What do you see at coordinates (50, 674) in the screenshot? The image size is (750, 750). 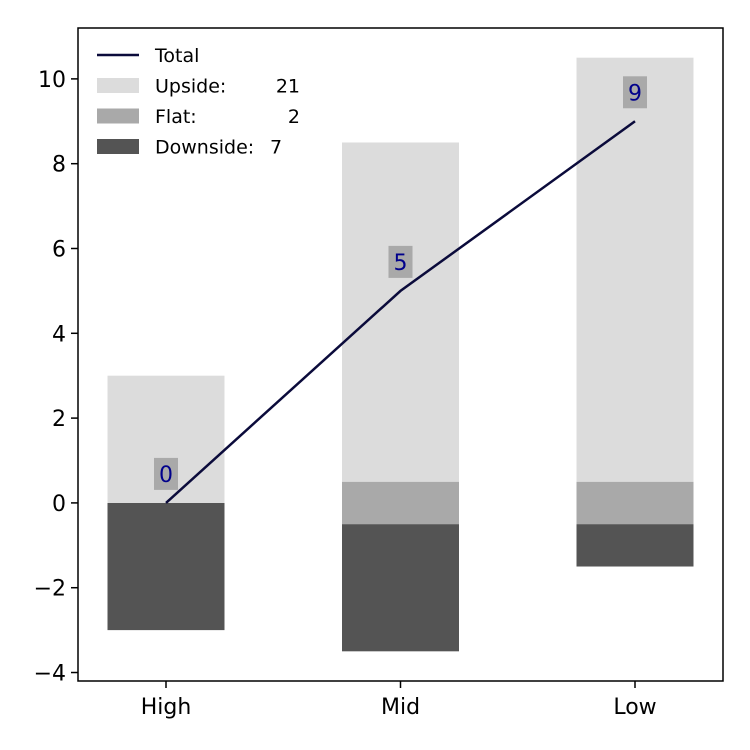 I see `y-tick-label: −4` at bounding box center [50, 674].